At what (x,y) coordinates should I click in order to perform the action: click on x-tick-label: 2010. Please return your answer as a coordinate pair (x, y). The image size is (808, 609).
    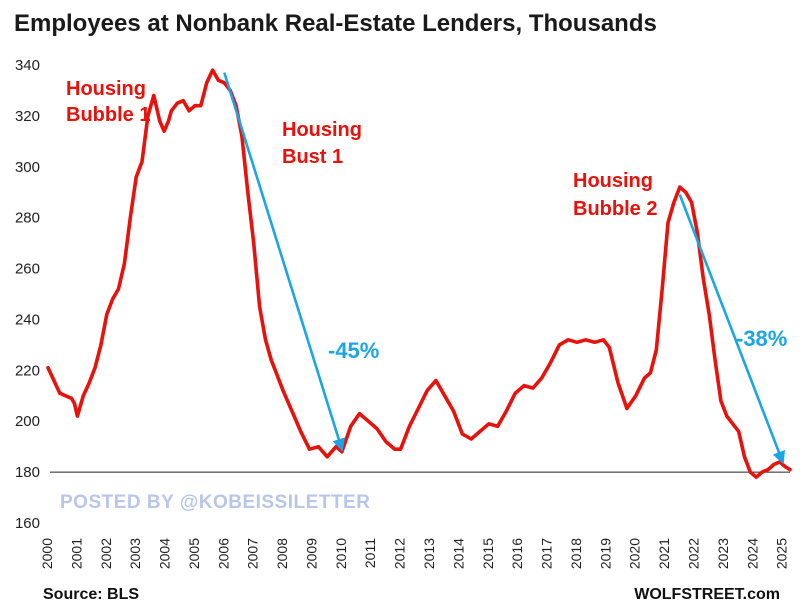
    Looking at the image, I should click on (341, 553).